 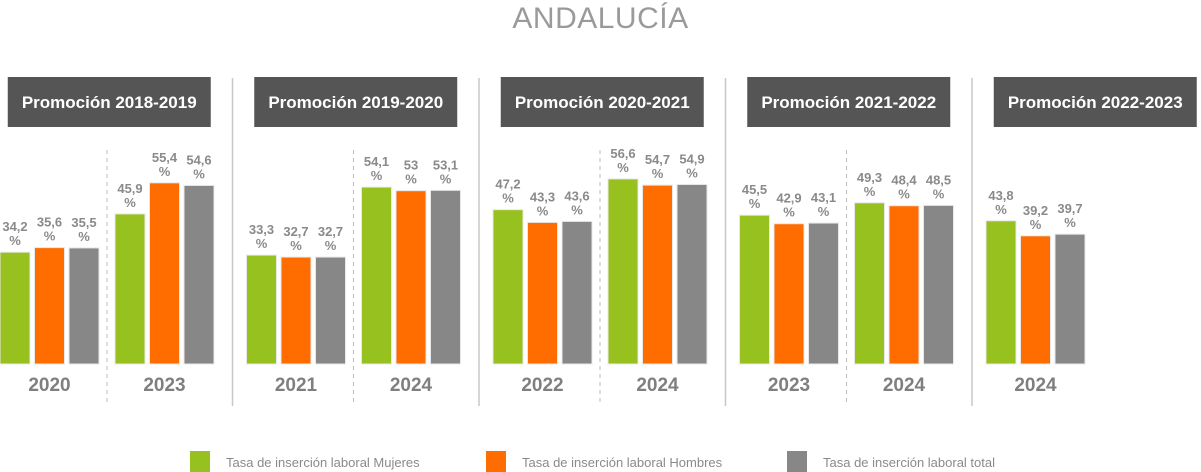 I want to click on data-label: 54,1, so click(x=376, y=161).